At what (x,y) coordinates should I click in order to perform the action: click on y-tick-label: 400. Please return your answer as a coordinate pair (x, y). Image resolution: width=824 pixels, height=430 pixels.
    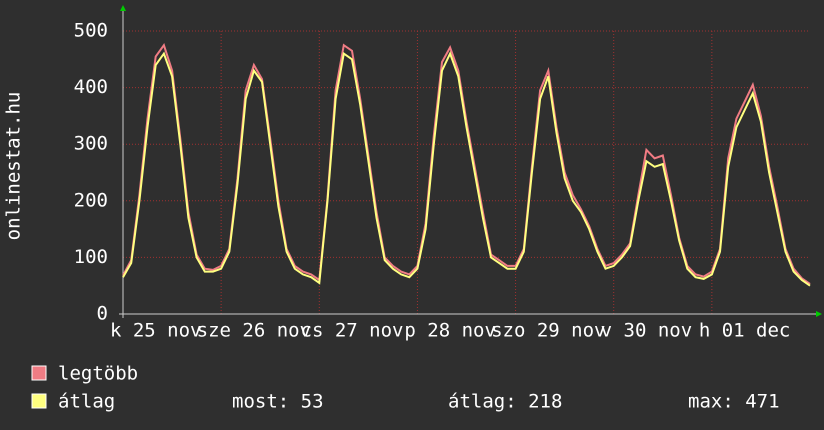
    Looking at the image, I should click on (91, 87).